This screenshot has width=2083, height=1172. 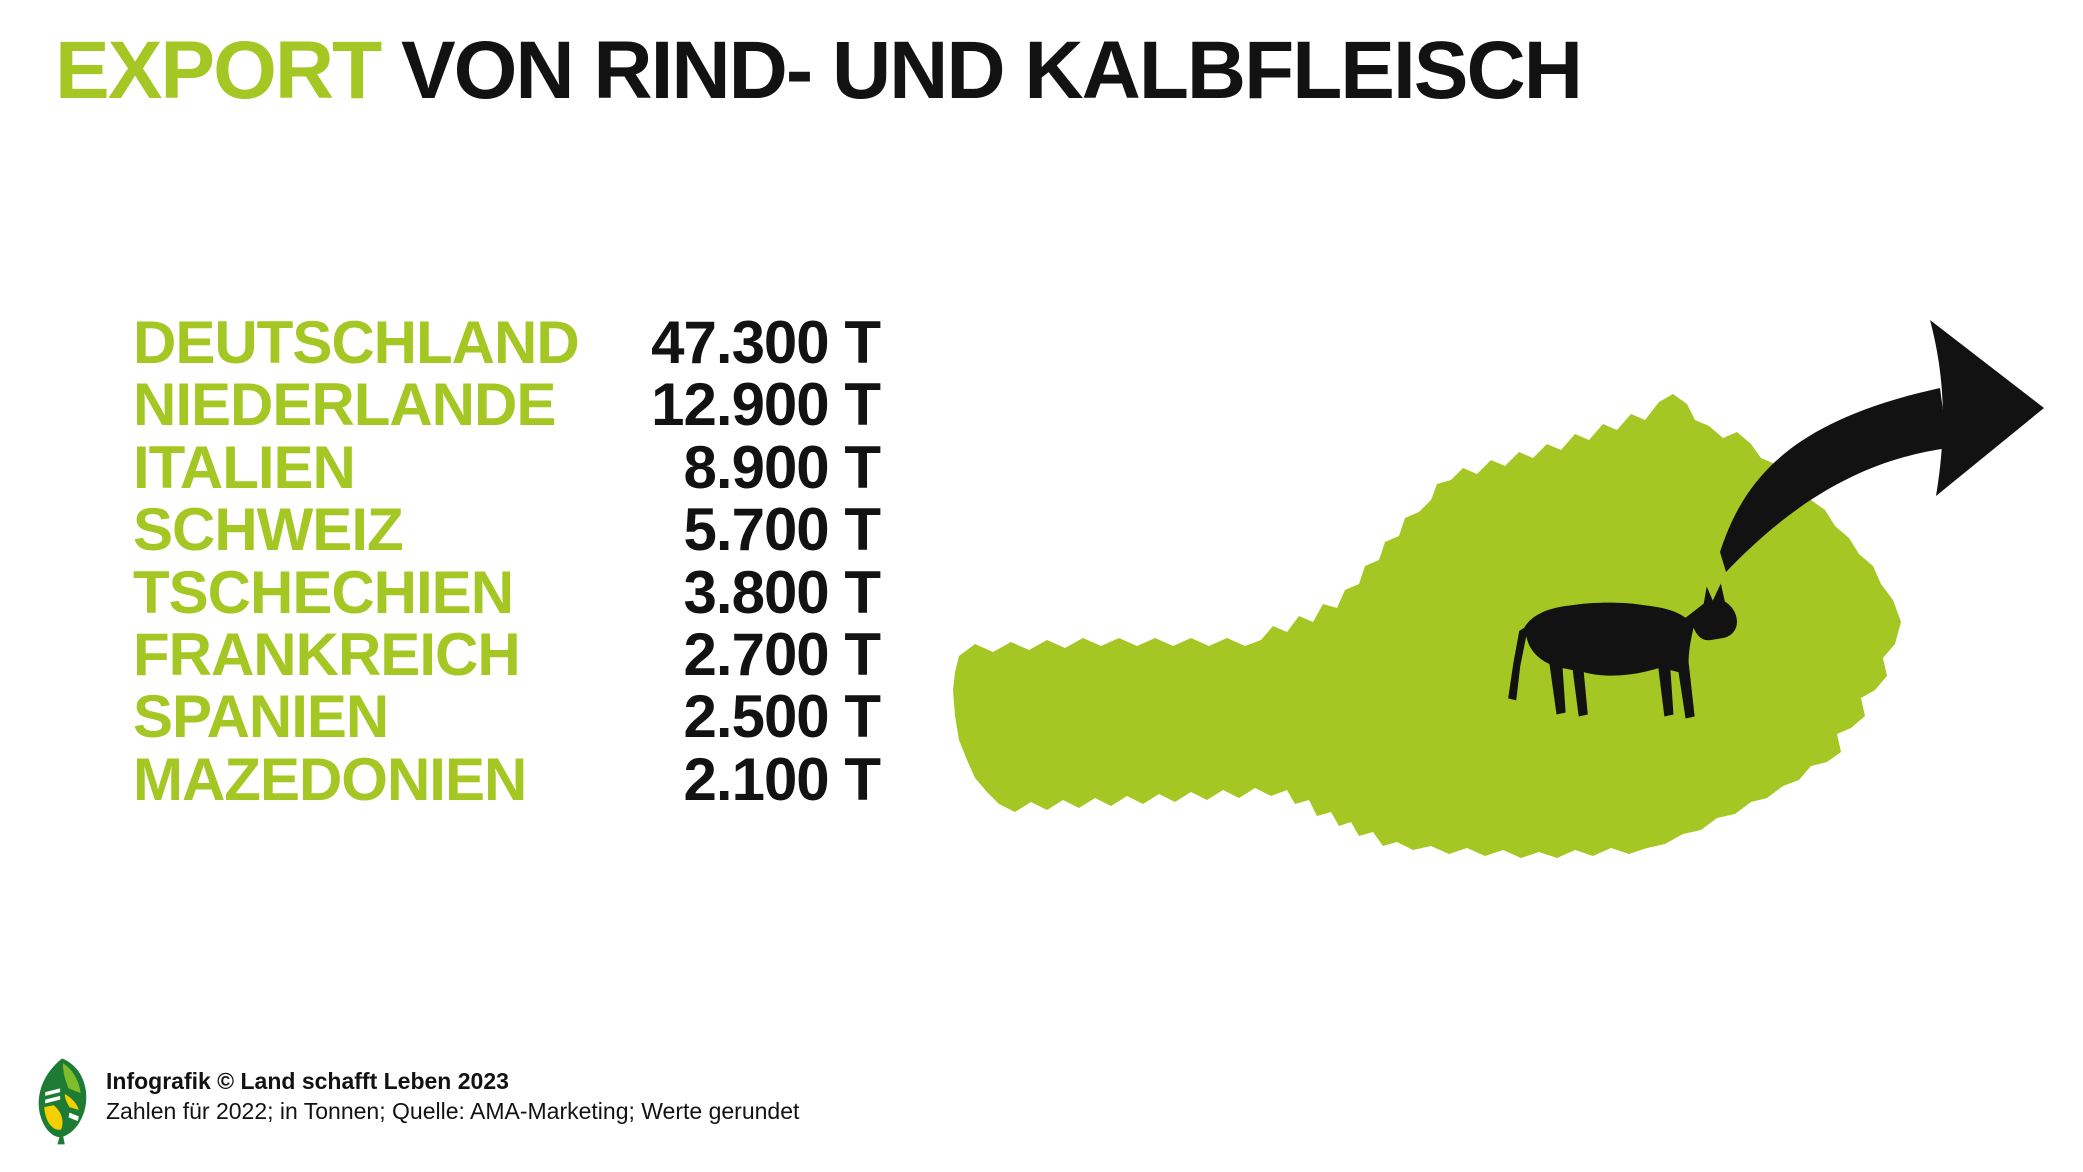 What do you see at coordinates (307, 1081) in the screenshot?
I see `footer-credit: Infografik © Land schafft Leben 2023` at bounding box center [307, 1081].